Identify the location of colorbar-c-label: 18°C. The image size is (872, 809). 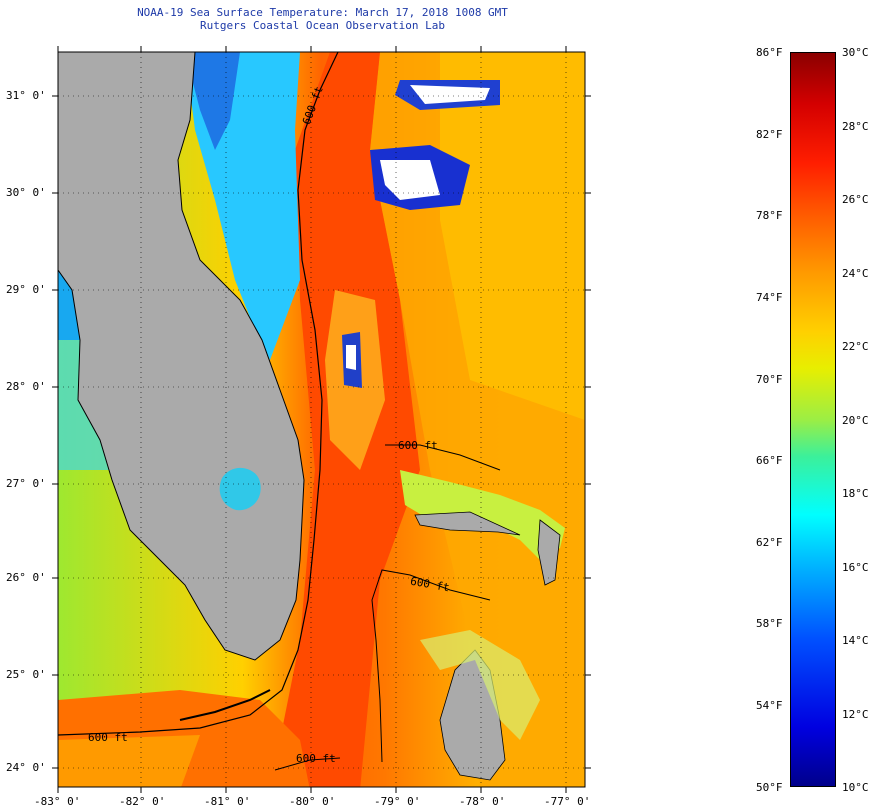
(855, 493).